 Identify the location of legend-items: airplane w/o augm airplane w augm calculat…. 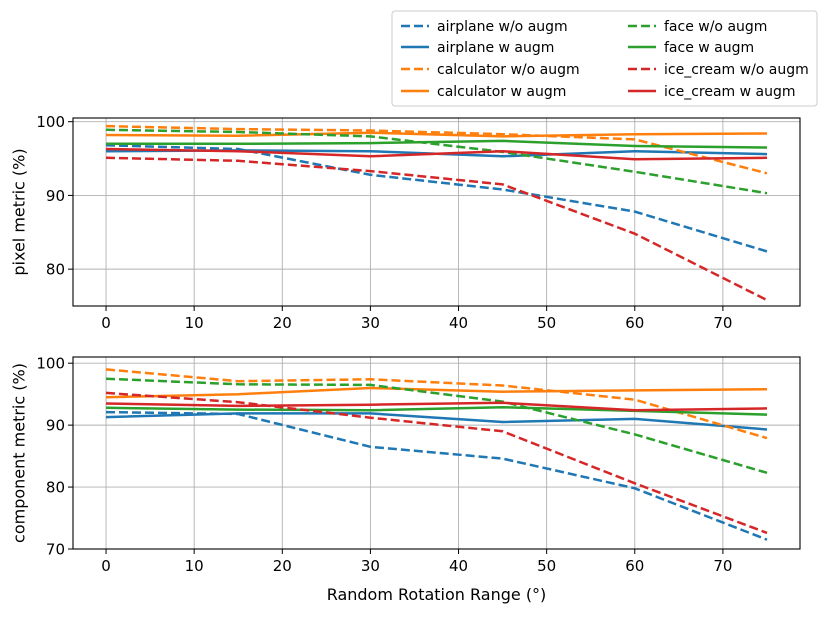
(605, 59).